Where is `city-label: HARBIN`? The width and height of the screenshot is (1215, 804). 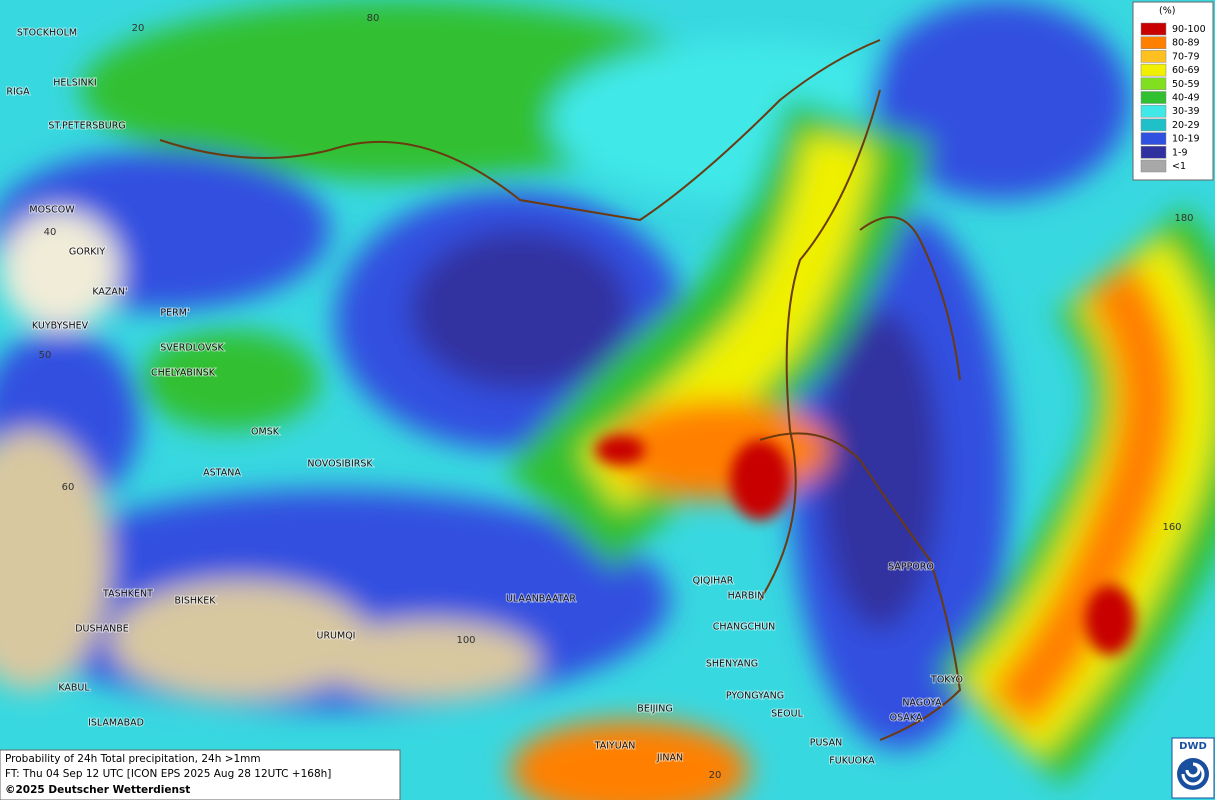 city-label: HARBIN is located at coordinates (746, 596).